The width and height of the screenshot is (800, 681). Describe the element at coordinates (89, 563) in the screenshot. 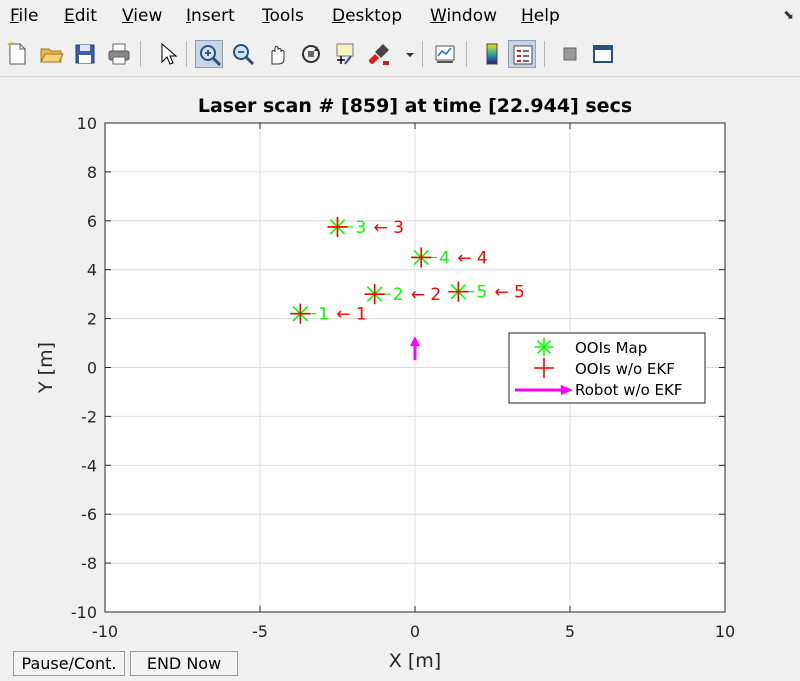

I see `y-tick-label: -8` at that location.